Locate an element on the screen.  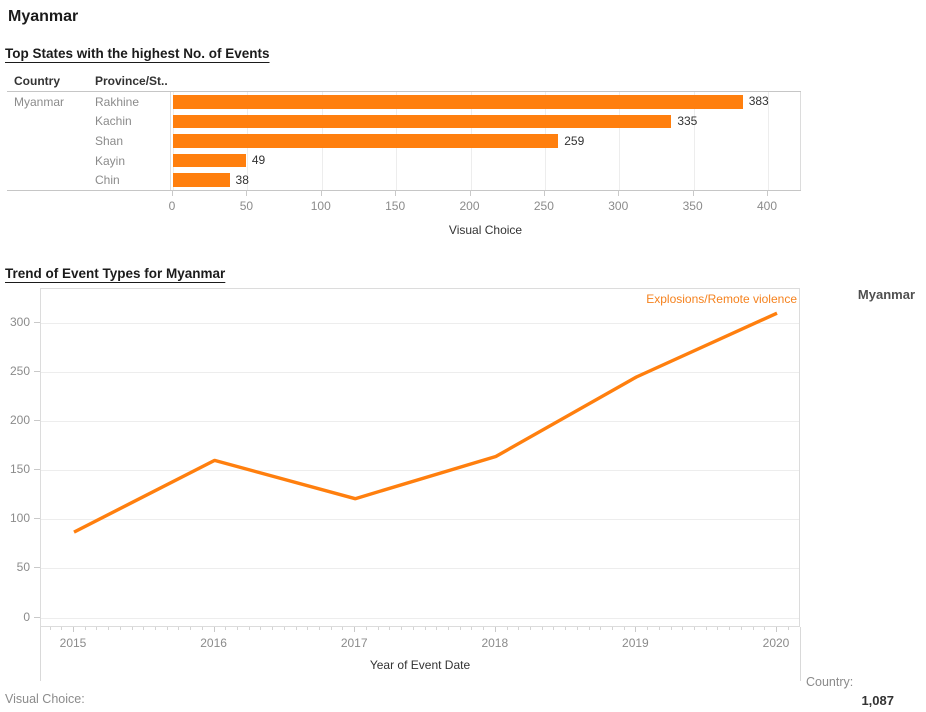
line-y-tick-label: 0 is located at coordinates (26, 616).